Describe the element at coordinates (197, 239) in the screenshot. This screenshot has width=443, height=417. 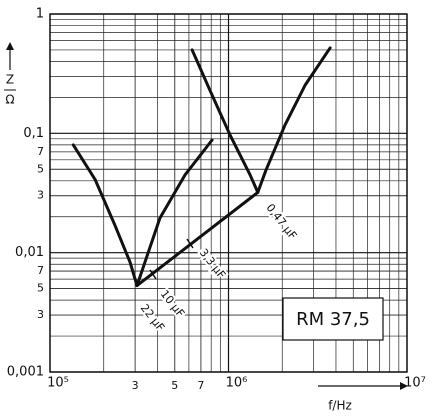
I see `impedance-curve` at that location.